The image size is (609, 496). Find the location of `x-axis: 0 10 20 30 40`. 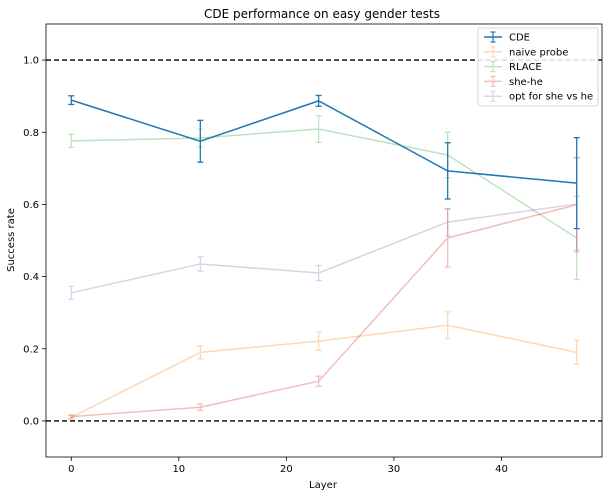

x-axis: 0 10 20 30 40 is located at coordinates (288, 466).